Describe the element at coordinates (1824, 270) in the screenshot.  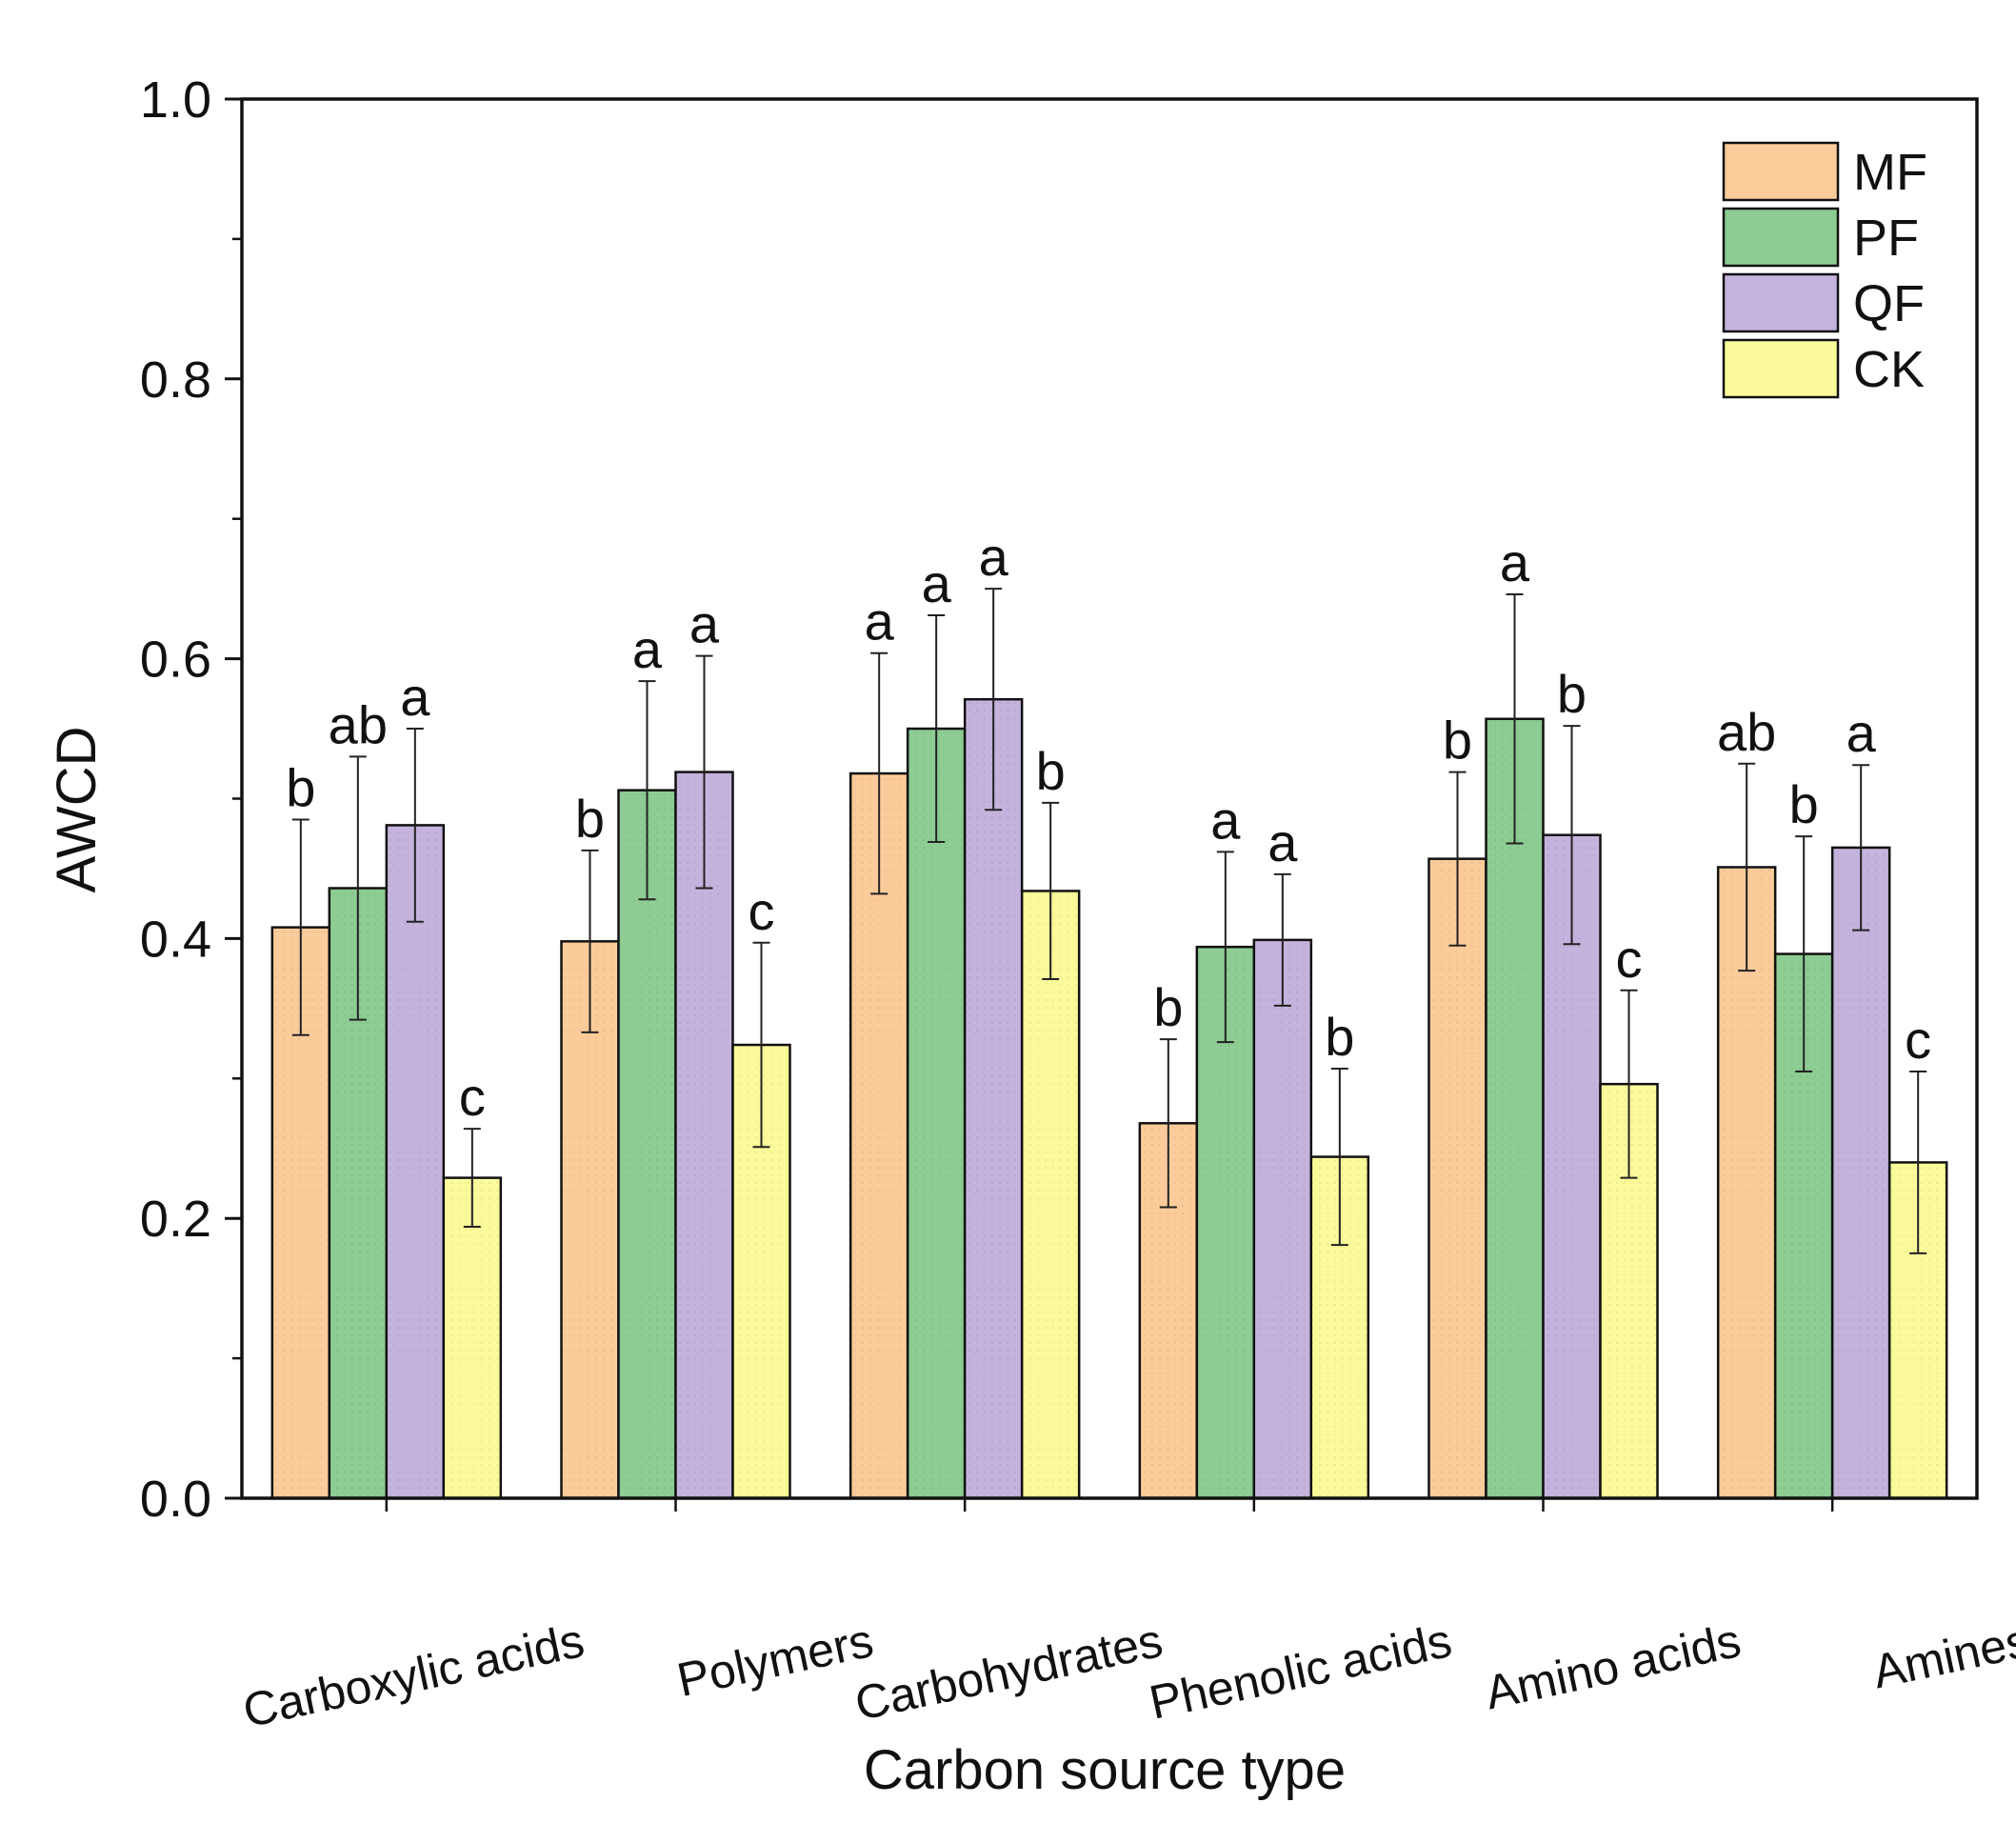
I see `legend: MF PF QF CK` at that location.